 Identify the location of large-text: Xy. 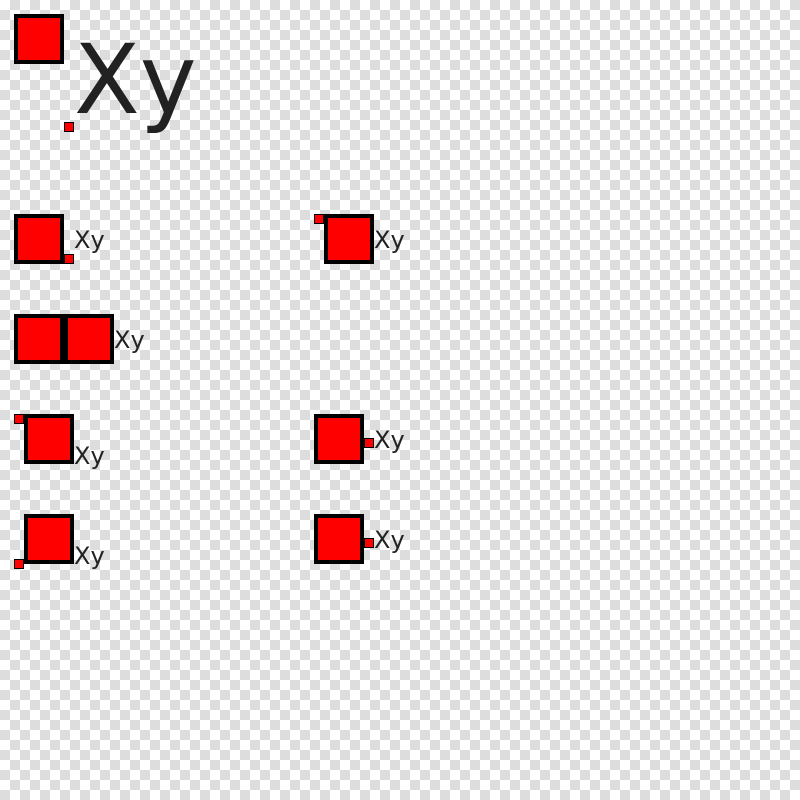
(135, 80).